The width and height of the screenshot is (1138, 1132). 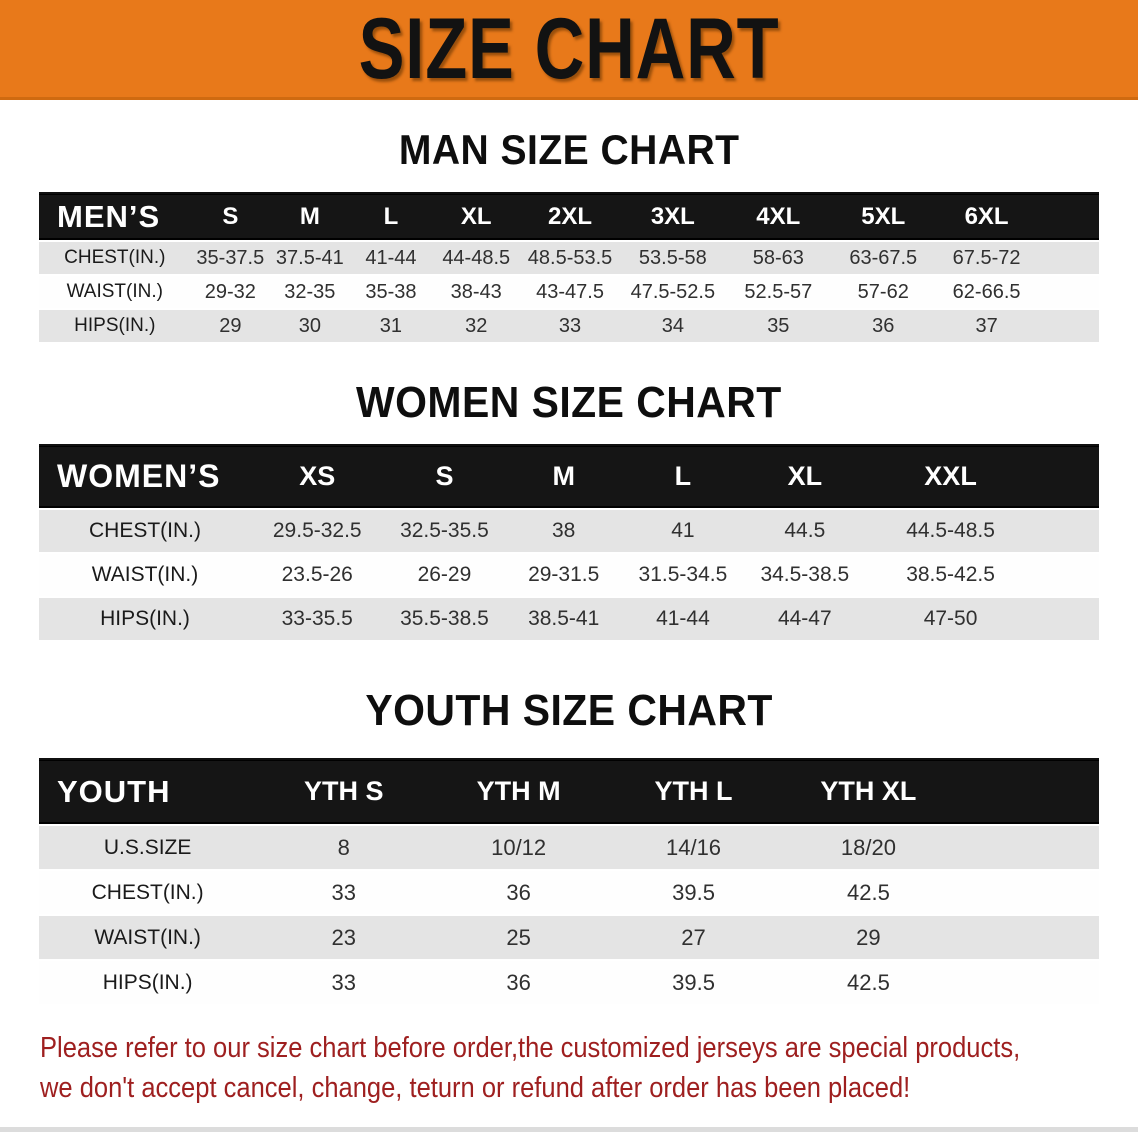 I want to click on size-value-cell: 44.5, so click(x=804, y=530).